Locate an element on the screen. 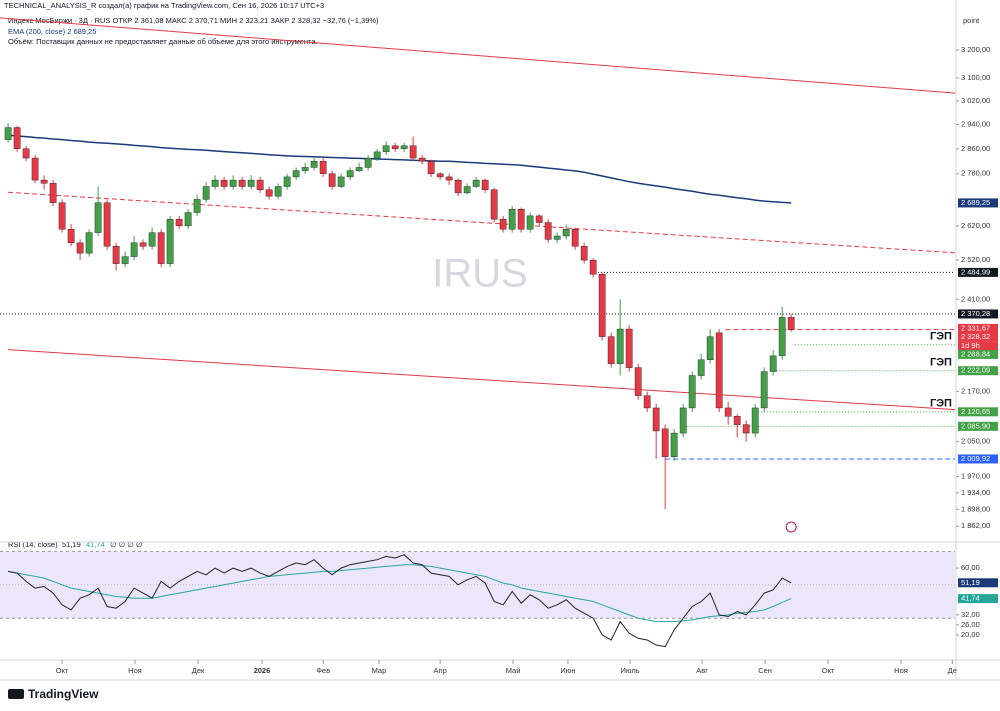 The height and width of the screenshot is (711, 1000). x-tick-label: 2026 is located at coordinates (262, 670).